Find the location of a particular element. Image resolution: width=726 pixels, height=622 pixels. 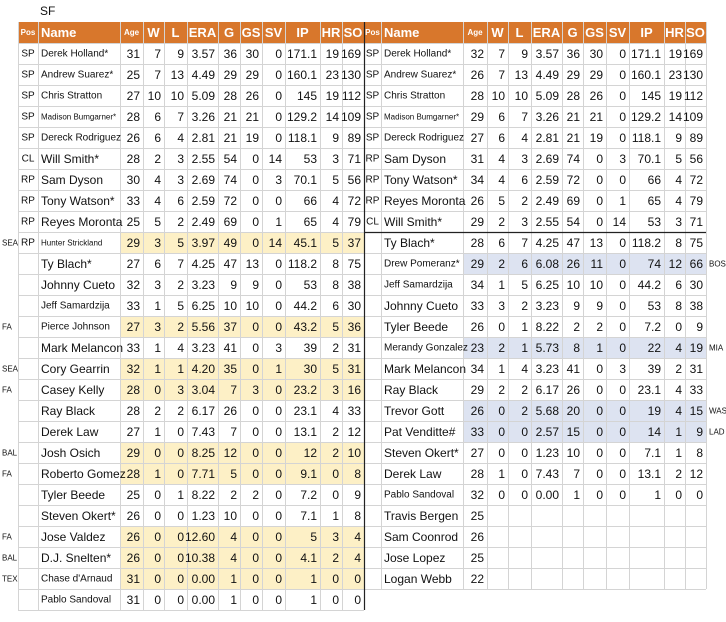

stat-cell: 5.09 is located at coordinates (204, 96).